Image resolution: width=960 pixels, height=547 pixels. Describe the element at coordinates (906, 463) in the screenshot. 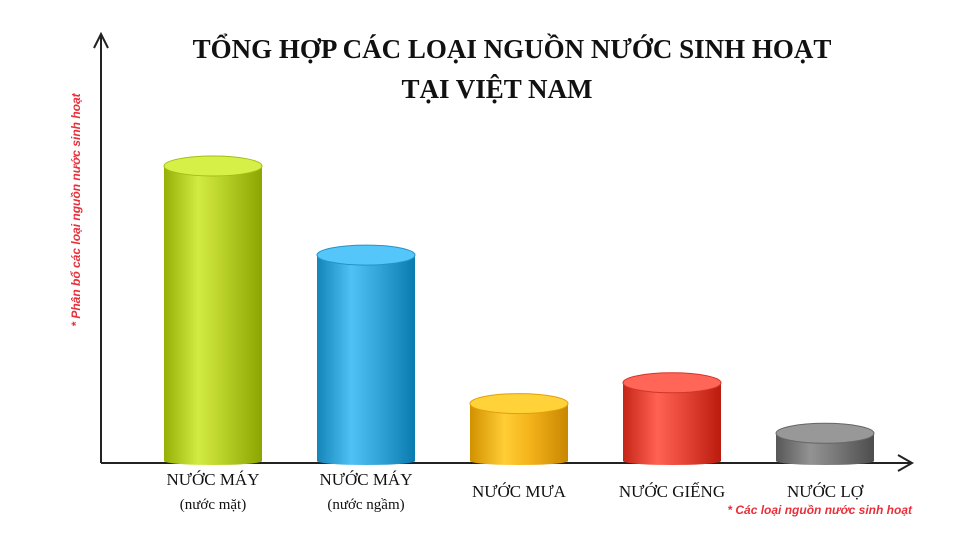

I see `x-axis-arrow` at that location.